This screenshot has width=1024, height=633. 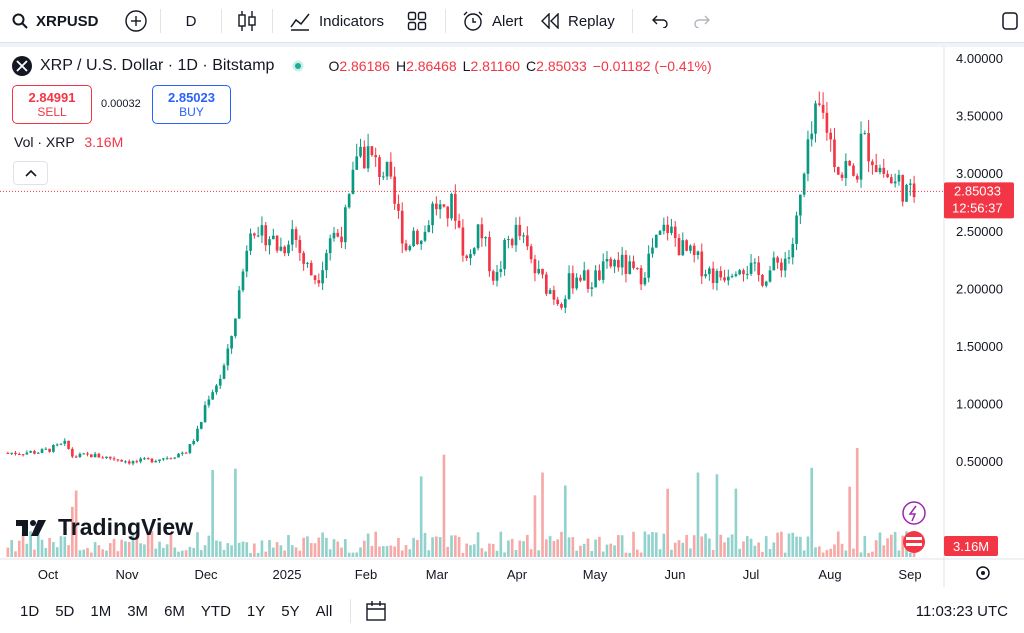 What do you see at coordinates (702, 21) in the screenshot?
I see `redo-button` at bounding box center [702, 21].